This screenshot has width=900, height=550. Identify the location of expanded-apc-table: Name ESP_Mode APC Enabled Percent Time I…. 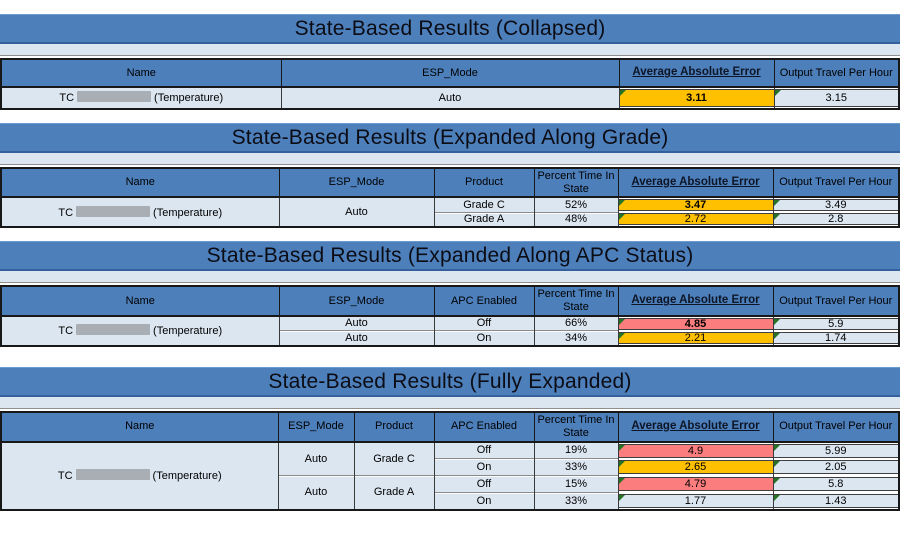
(450, 316).